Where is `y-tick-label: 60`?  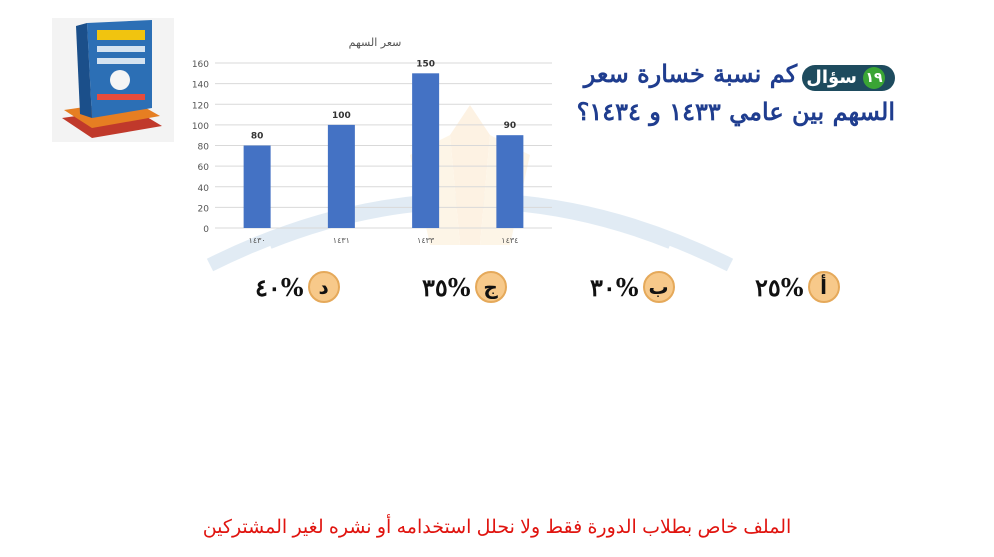 y-tick-label: 60 is located at coordinates (204, 168).